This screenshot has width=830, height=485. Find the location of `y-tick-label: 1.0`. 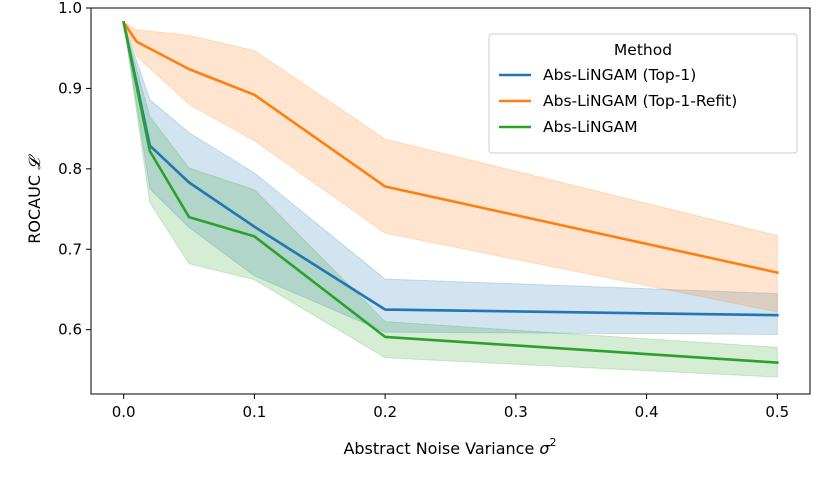

y-tick-label: 1.0 is located at coordinates (70, 8).